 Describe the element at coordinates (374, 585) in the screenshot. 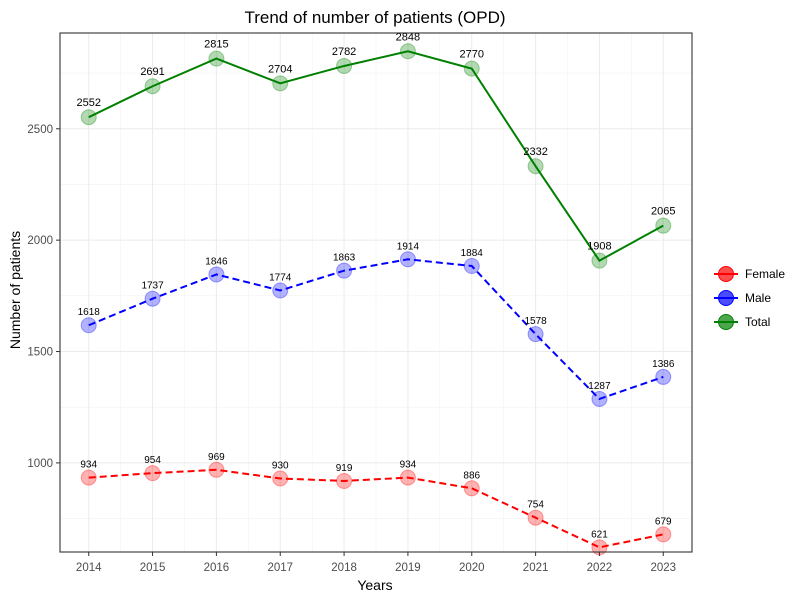

I see `x-axis-title: Years` at that location.